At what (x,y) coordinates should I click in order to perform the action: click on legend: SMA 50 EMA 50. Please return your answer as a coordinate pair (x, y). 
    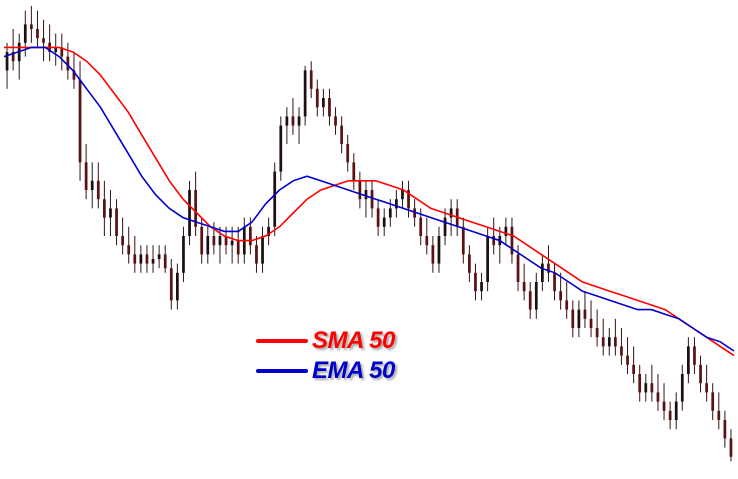
    Looking at the image, I should click on (325, 356).